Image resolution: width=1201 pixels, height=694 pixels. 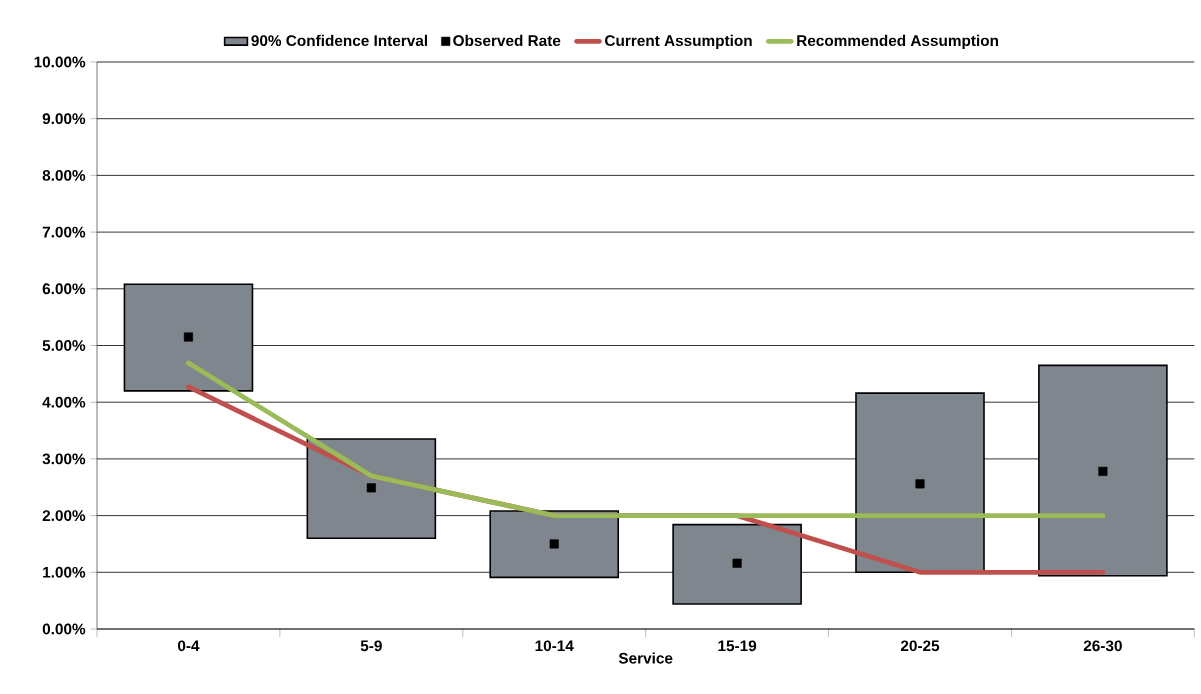 What do you see at coordinates (64, 345) in the screenshot?
I see `y-tick-label: 5.00%` at bounding box center [64, 345].